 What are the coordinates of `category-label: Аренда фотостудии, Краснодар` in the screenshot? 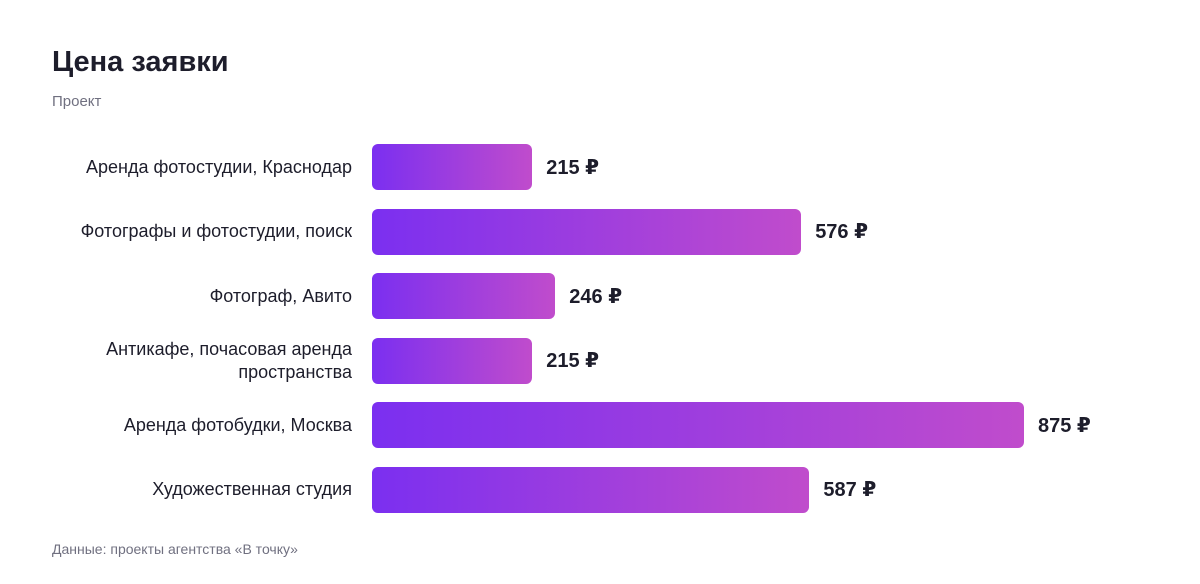 It's located at (218, 166).